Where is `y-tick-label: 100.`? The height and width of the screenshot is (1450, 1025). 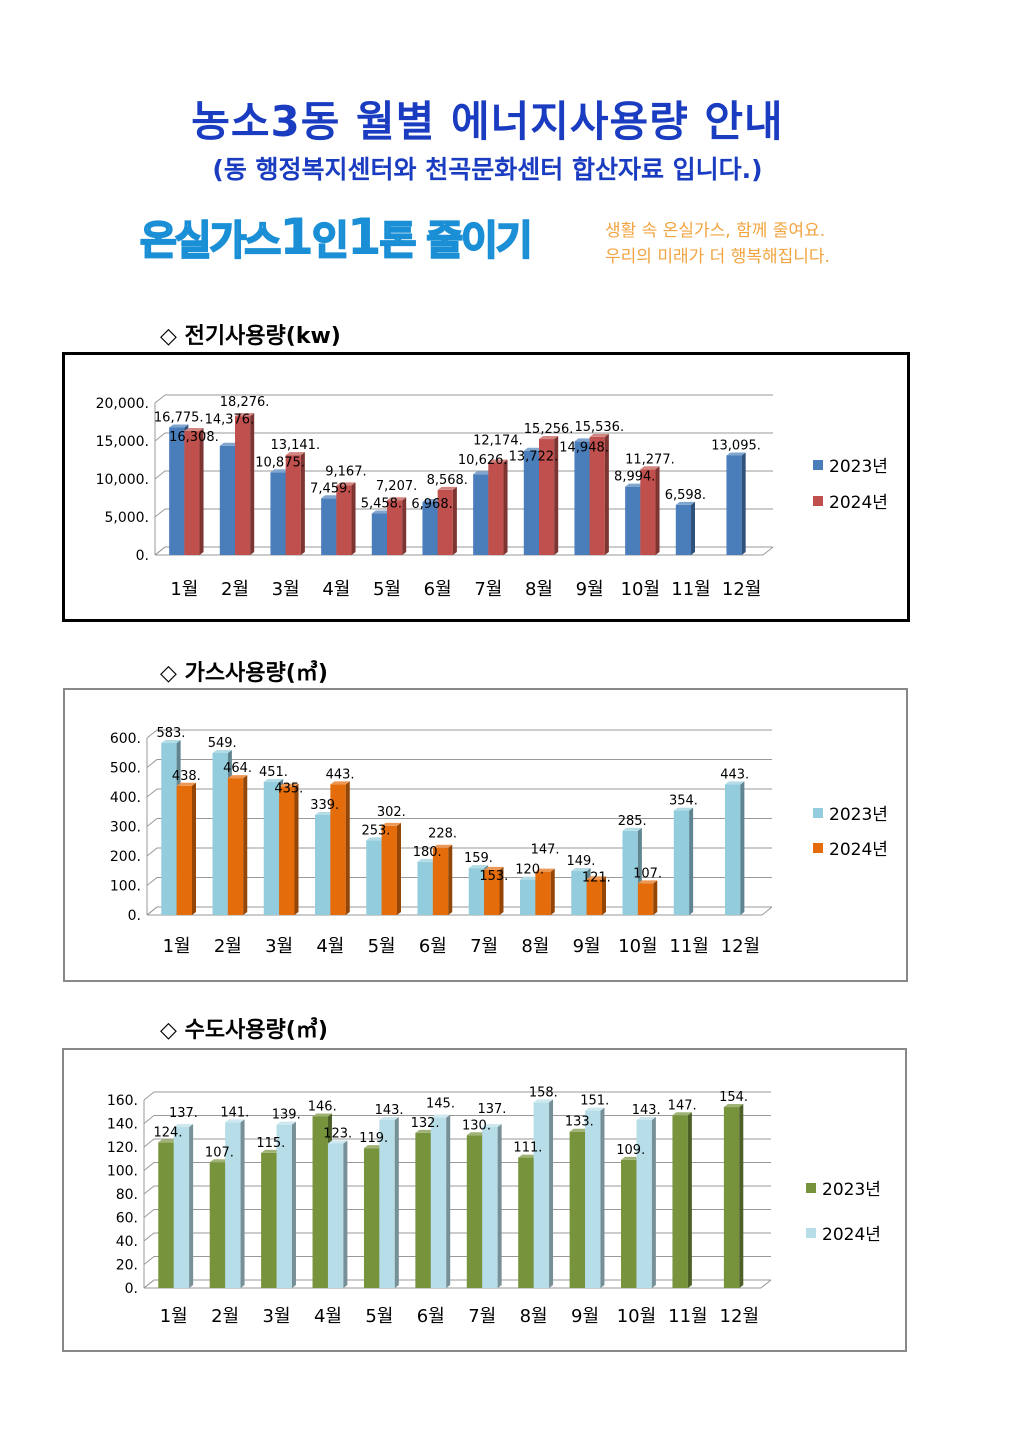 y-tick-label: 100. is located at coordinates (125, 887).